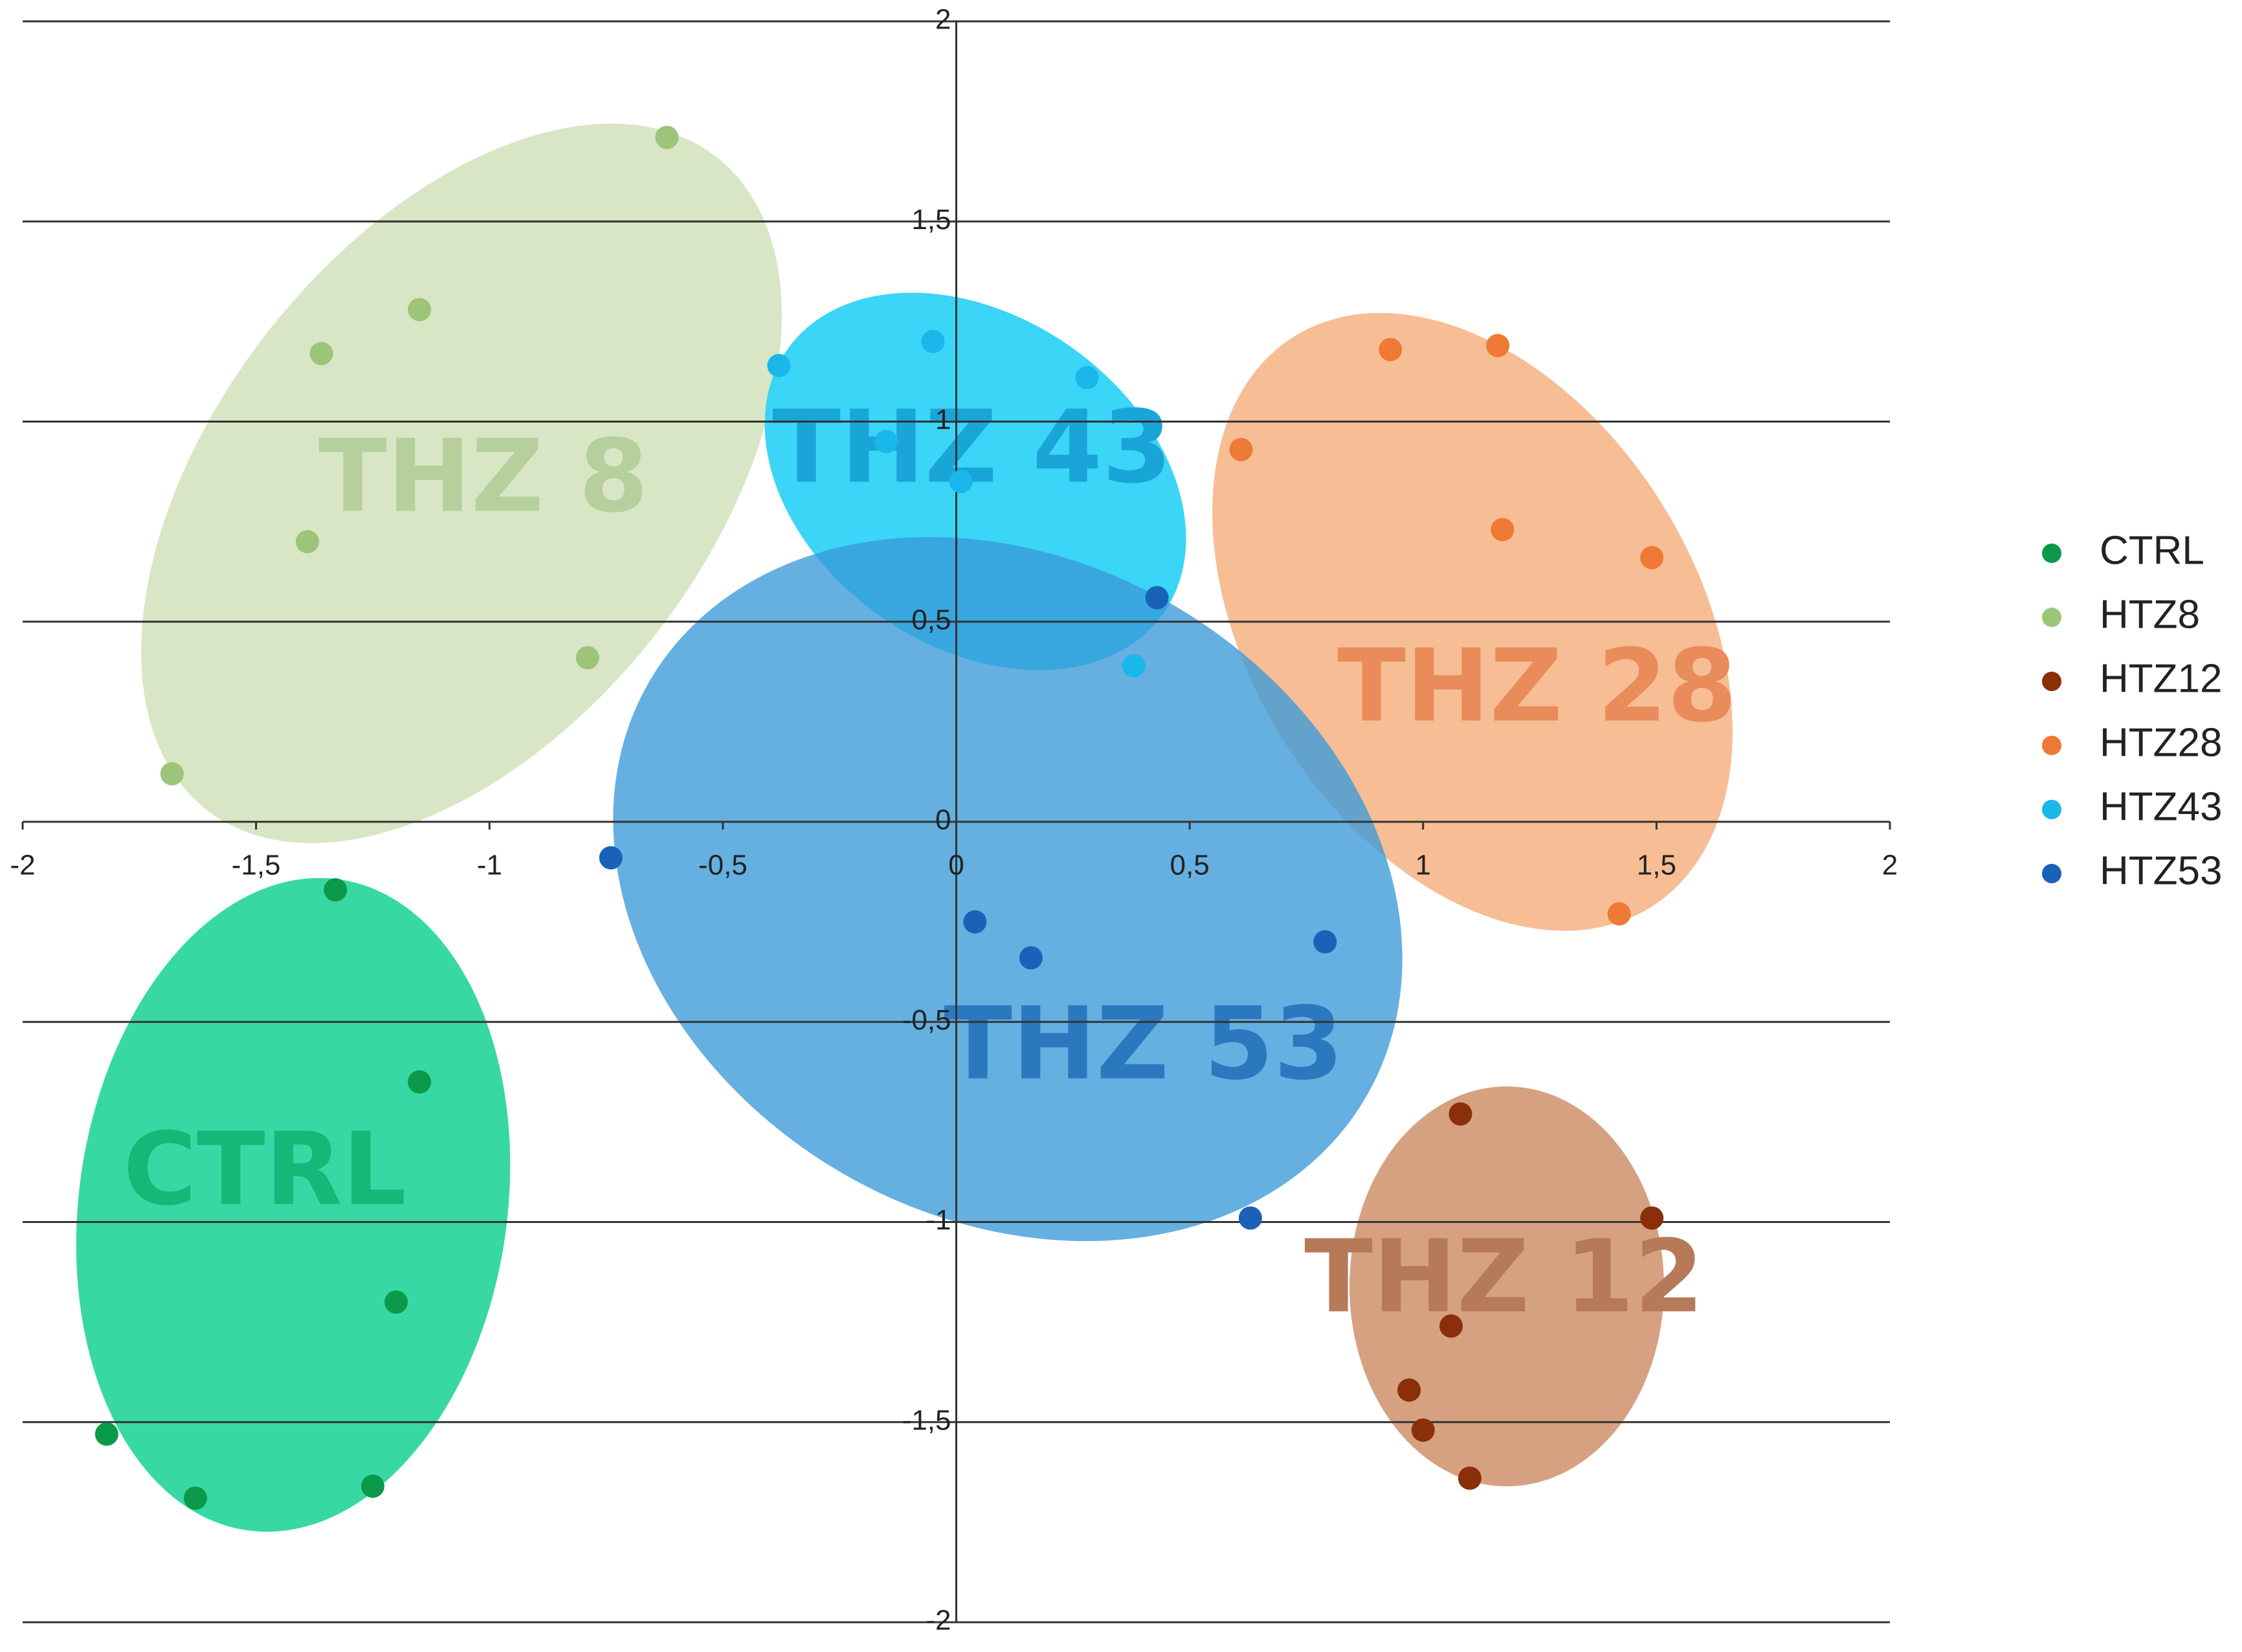 This screenshot has height=1652, width=2242. I want to click on x-tick-label: 1, so click(1423, 865).